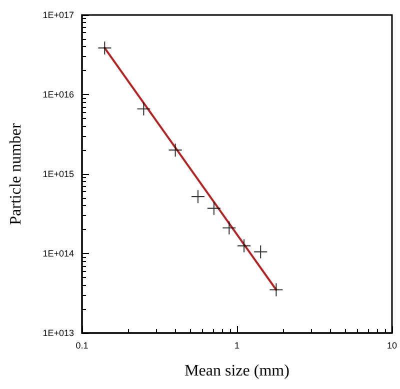  I want to click on y-tick-label: 1E+017, so click(58, 15).